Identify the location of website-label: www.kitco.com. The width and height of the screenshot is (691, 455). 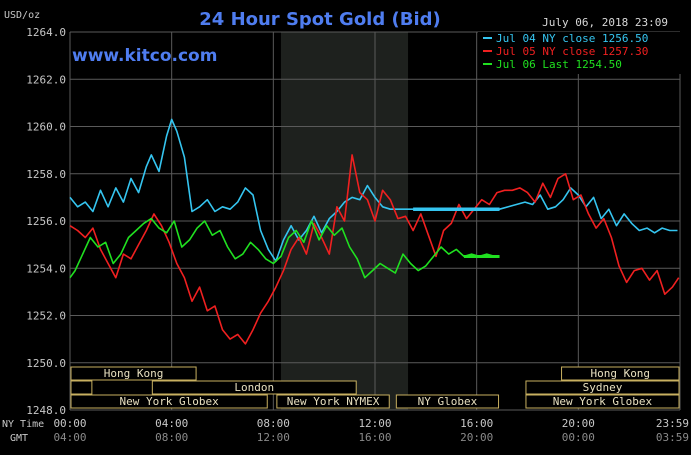
(144, 56).